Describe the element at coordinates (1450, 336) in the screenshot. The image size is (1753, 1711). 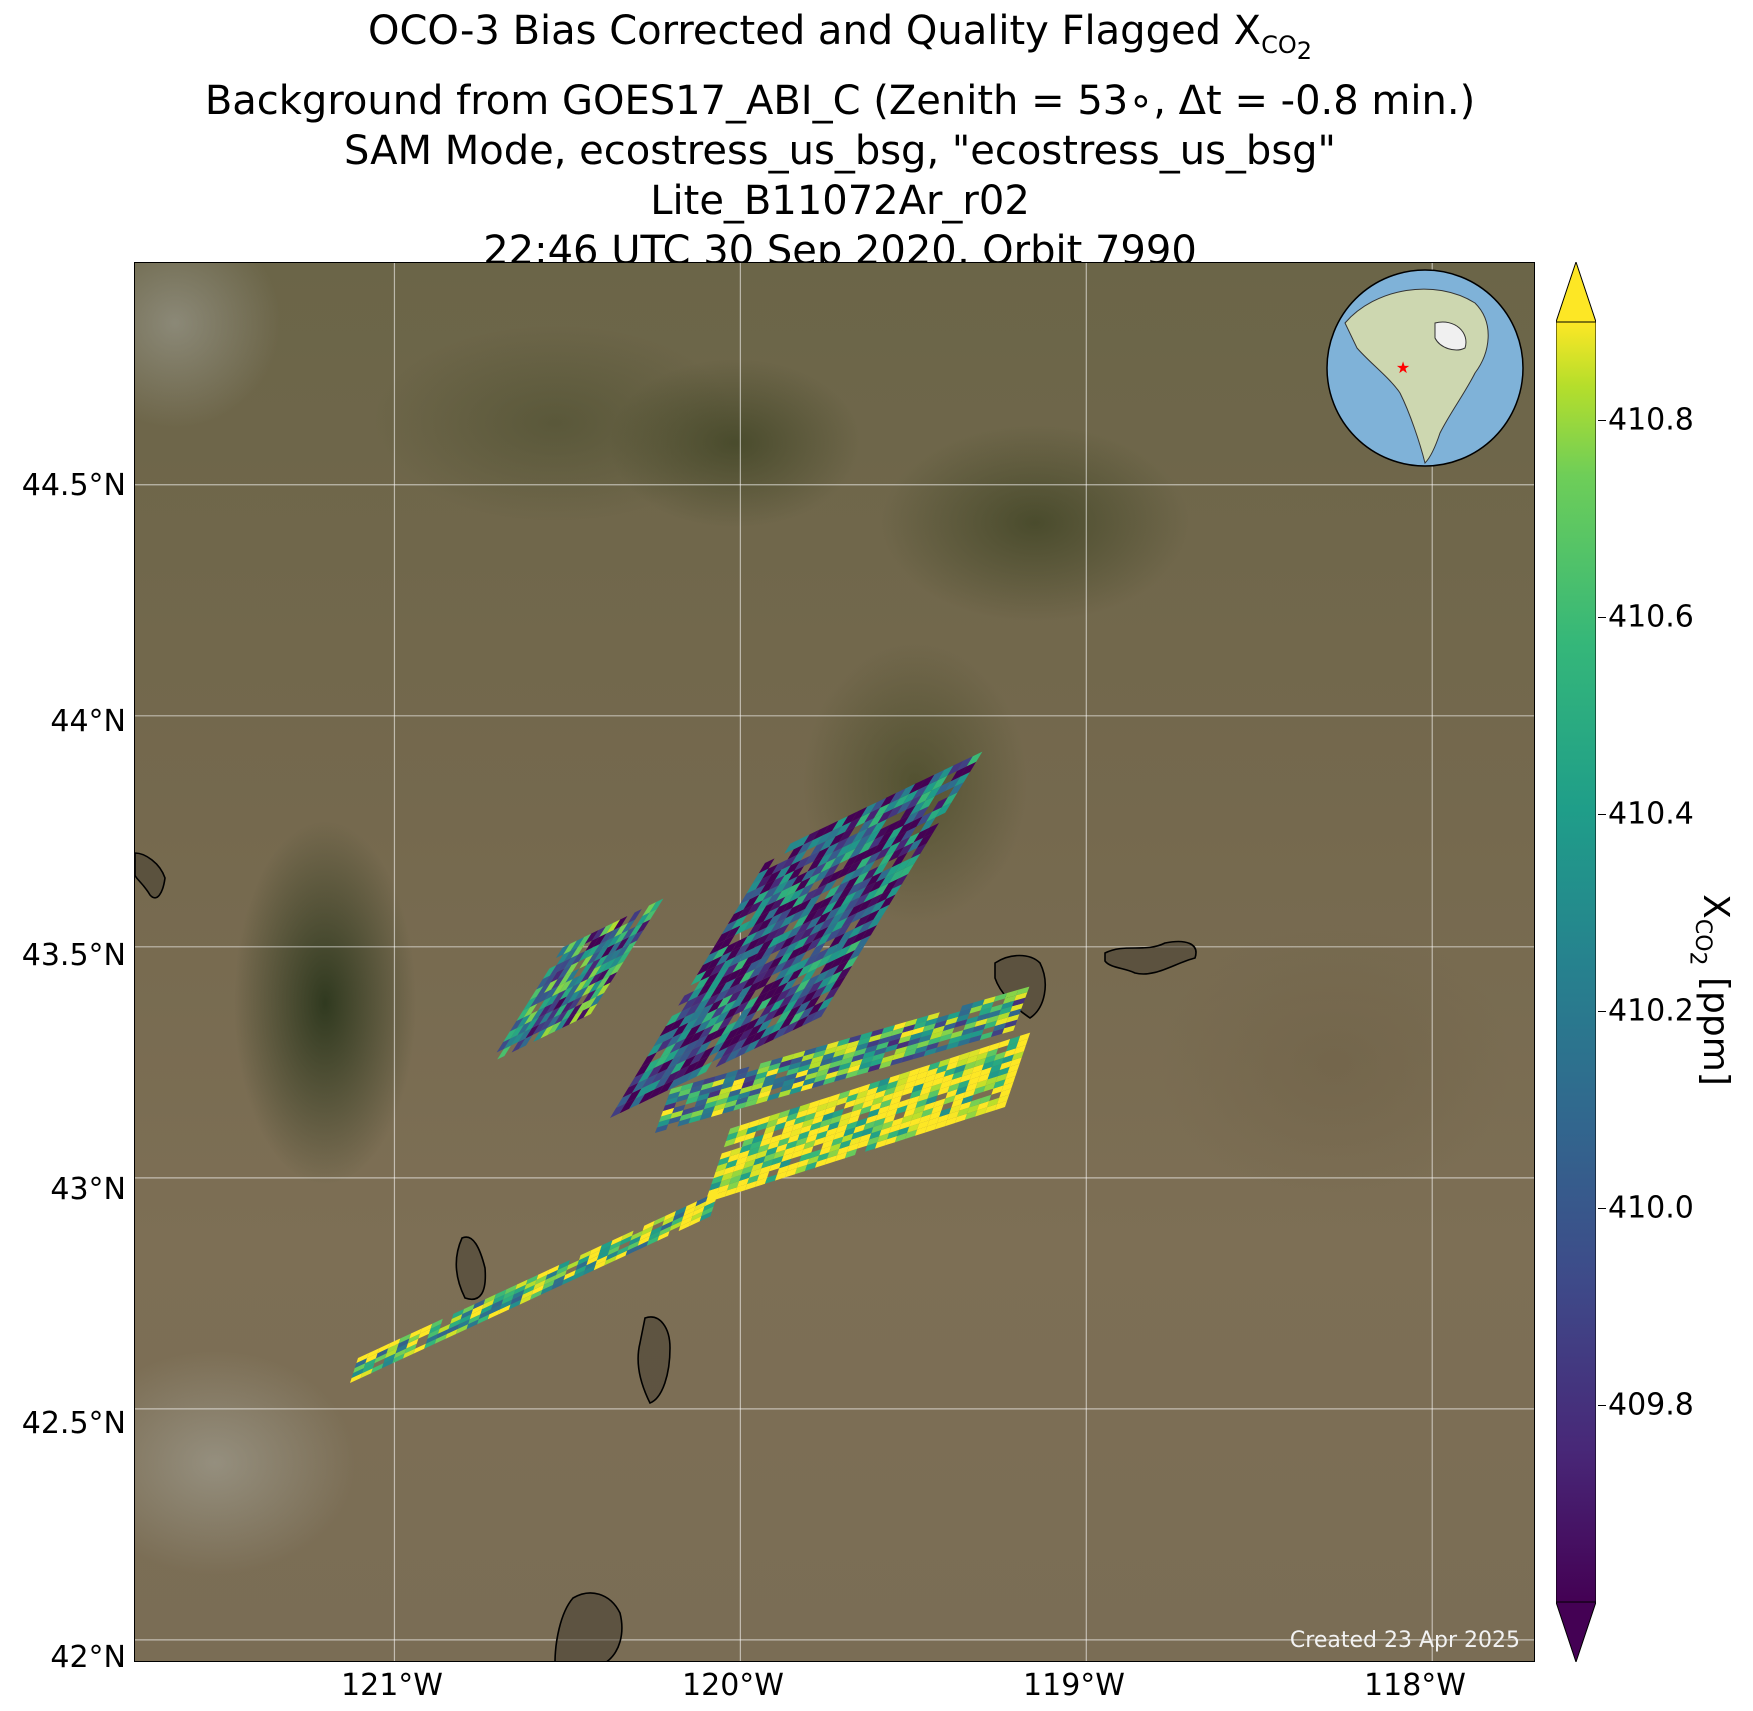
I see `globe-ice` at that location.